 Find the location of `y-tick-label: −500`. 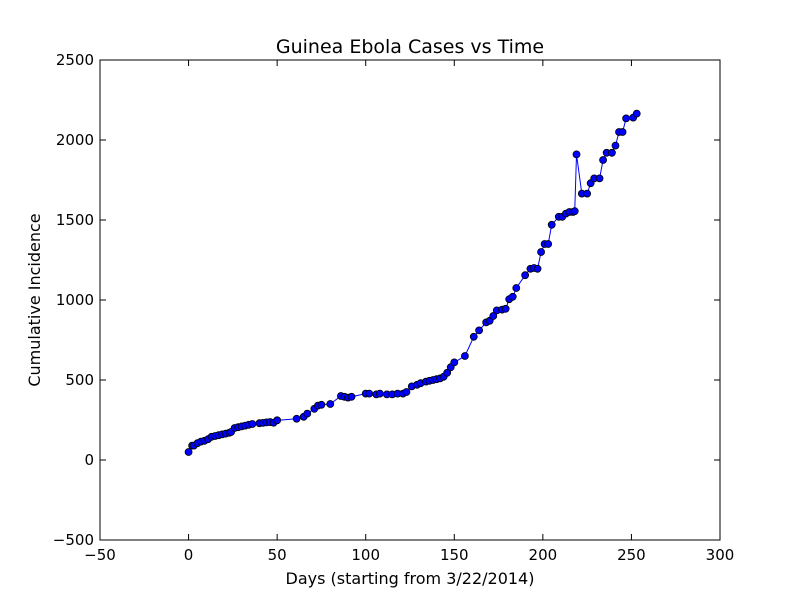

y-tick-label: −500 is located at coordinates (73, 540).